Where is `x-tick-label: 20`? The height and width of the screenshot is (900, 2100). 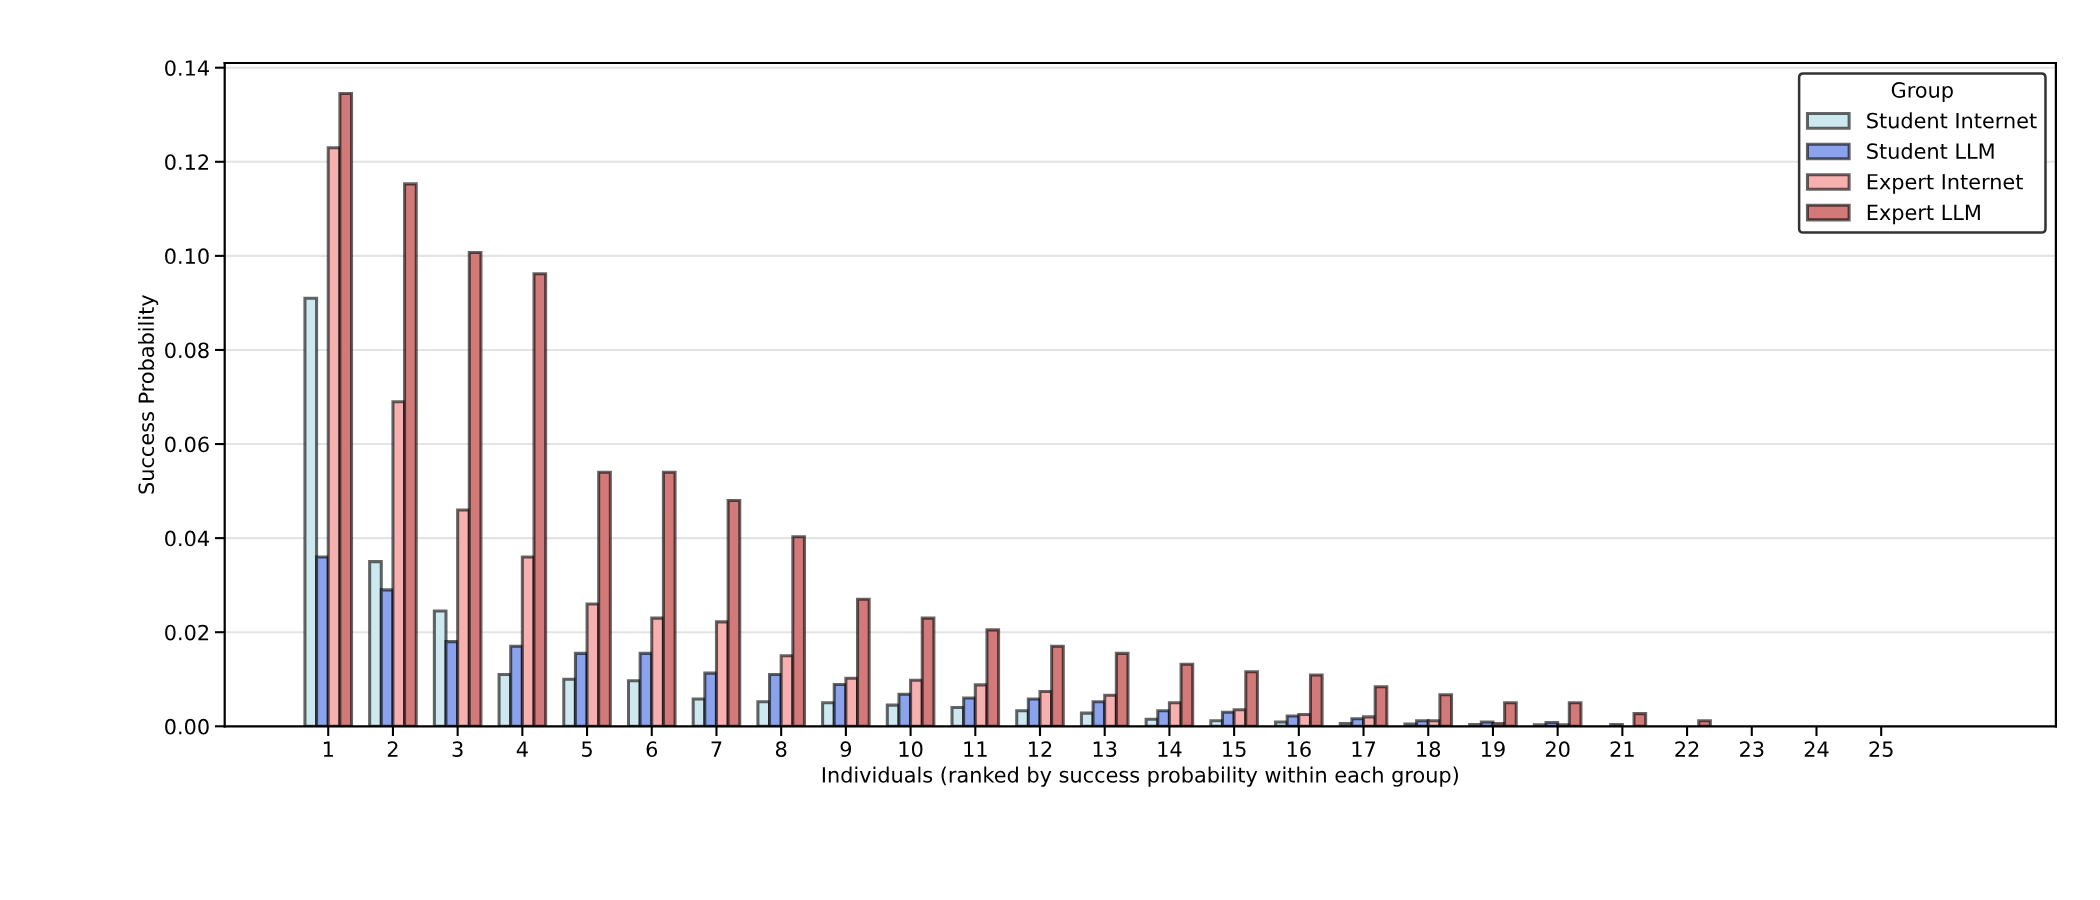 x-tick-label: 20 is located at coordinates (1557, 749).